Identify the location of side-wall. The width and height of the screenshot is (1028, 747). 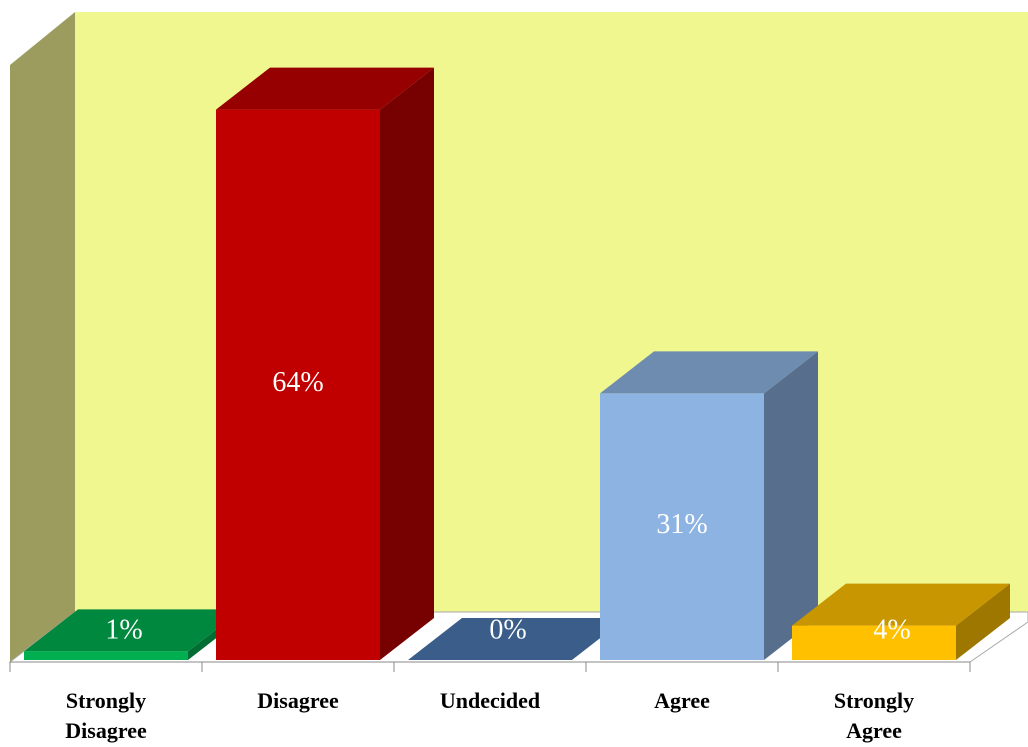
(42, 337).